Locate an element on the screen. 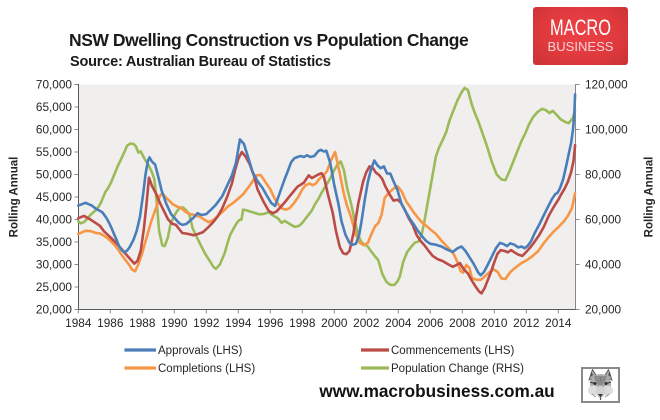 The width and height of the screenshot is (660, 420). svg-text: 2008 is located at coordinates (462, 323).